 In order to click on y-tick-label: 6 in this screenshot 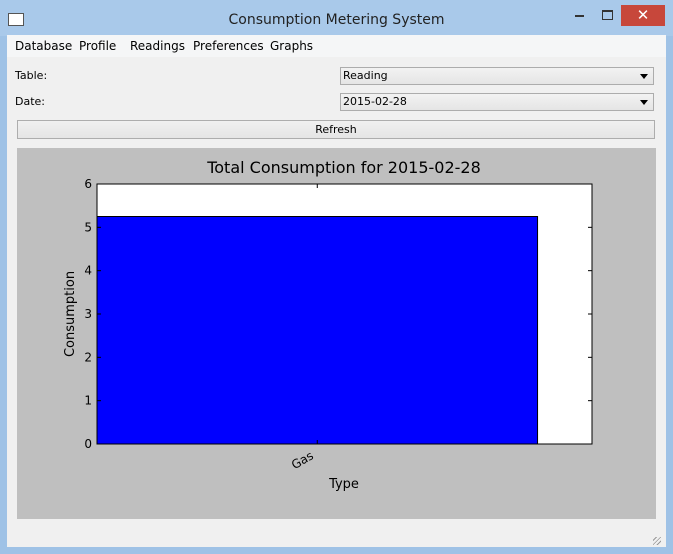, I will do `click(88, 184)`.